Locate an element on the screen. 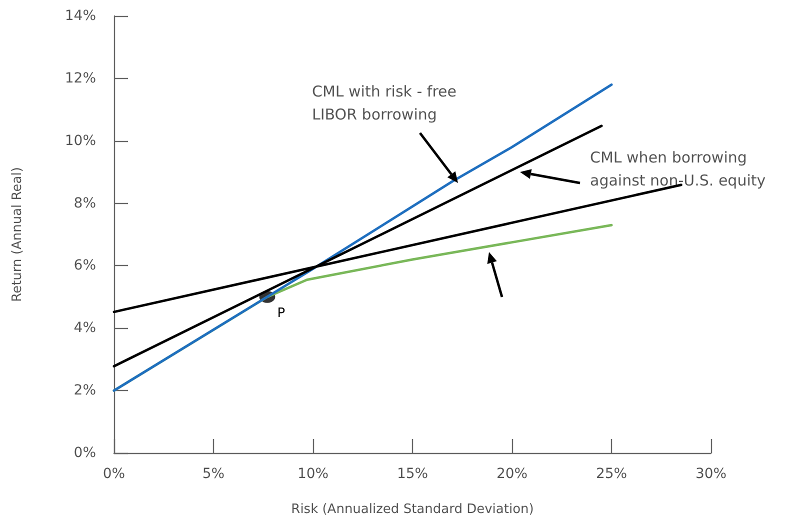  y-tick-label: 14% is located at coordinates (80, 16).